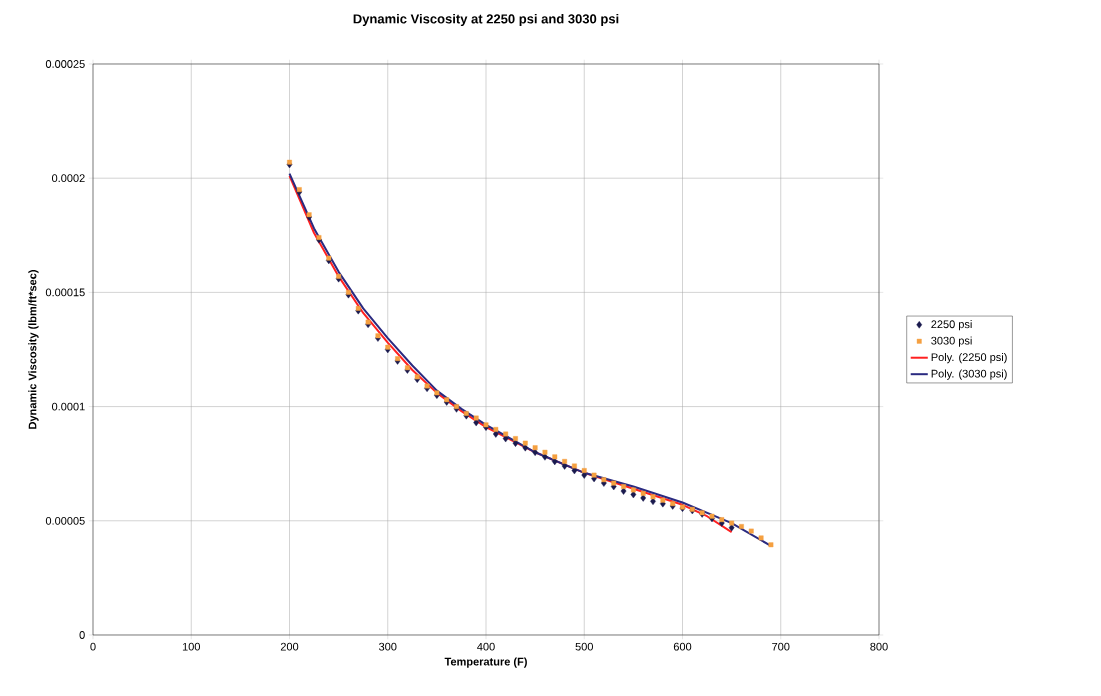 The height and width of the screenshot is (696, 1101). I want to click on x-tick-label: 200, so click(289, 646).